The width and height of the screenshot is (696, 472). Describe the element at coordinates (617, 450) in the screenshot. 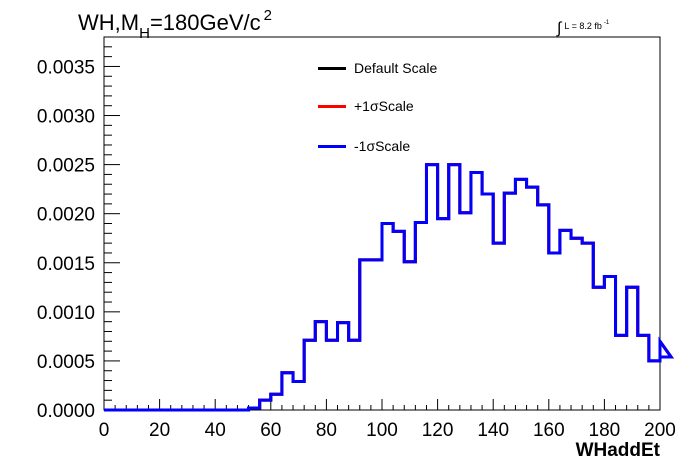

I see `x-axis-label: WHaddEt` at that location.